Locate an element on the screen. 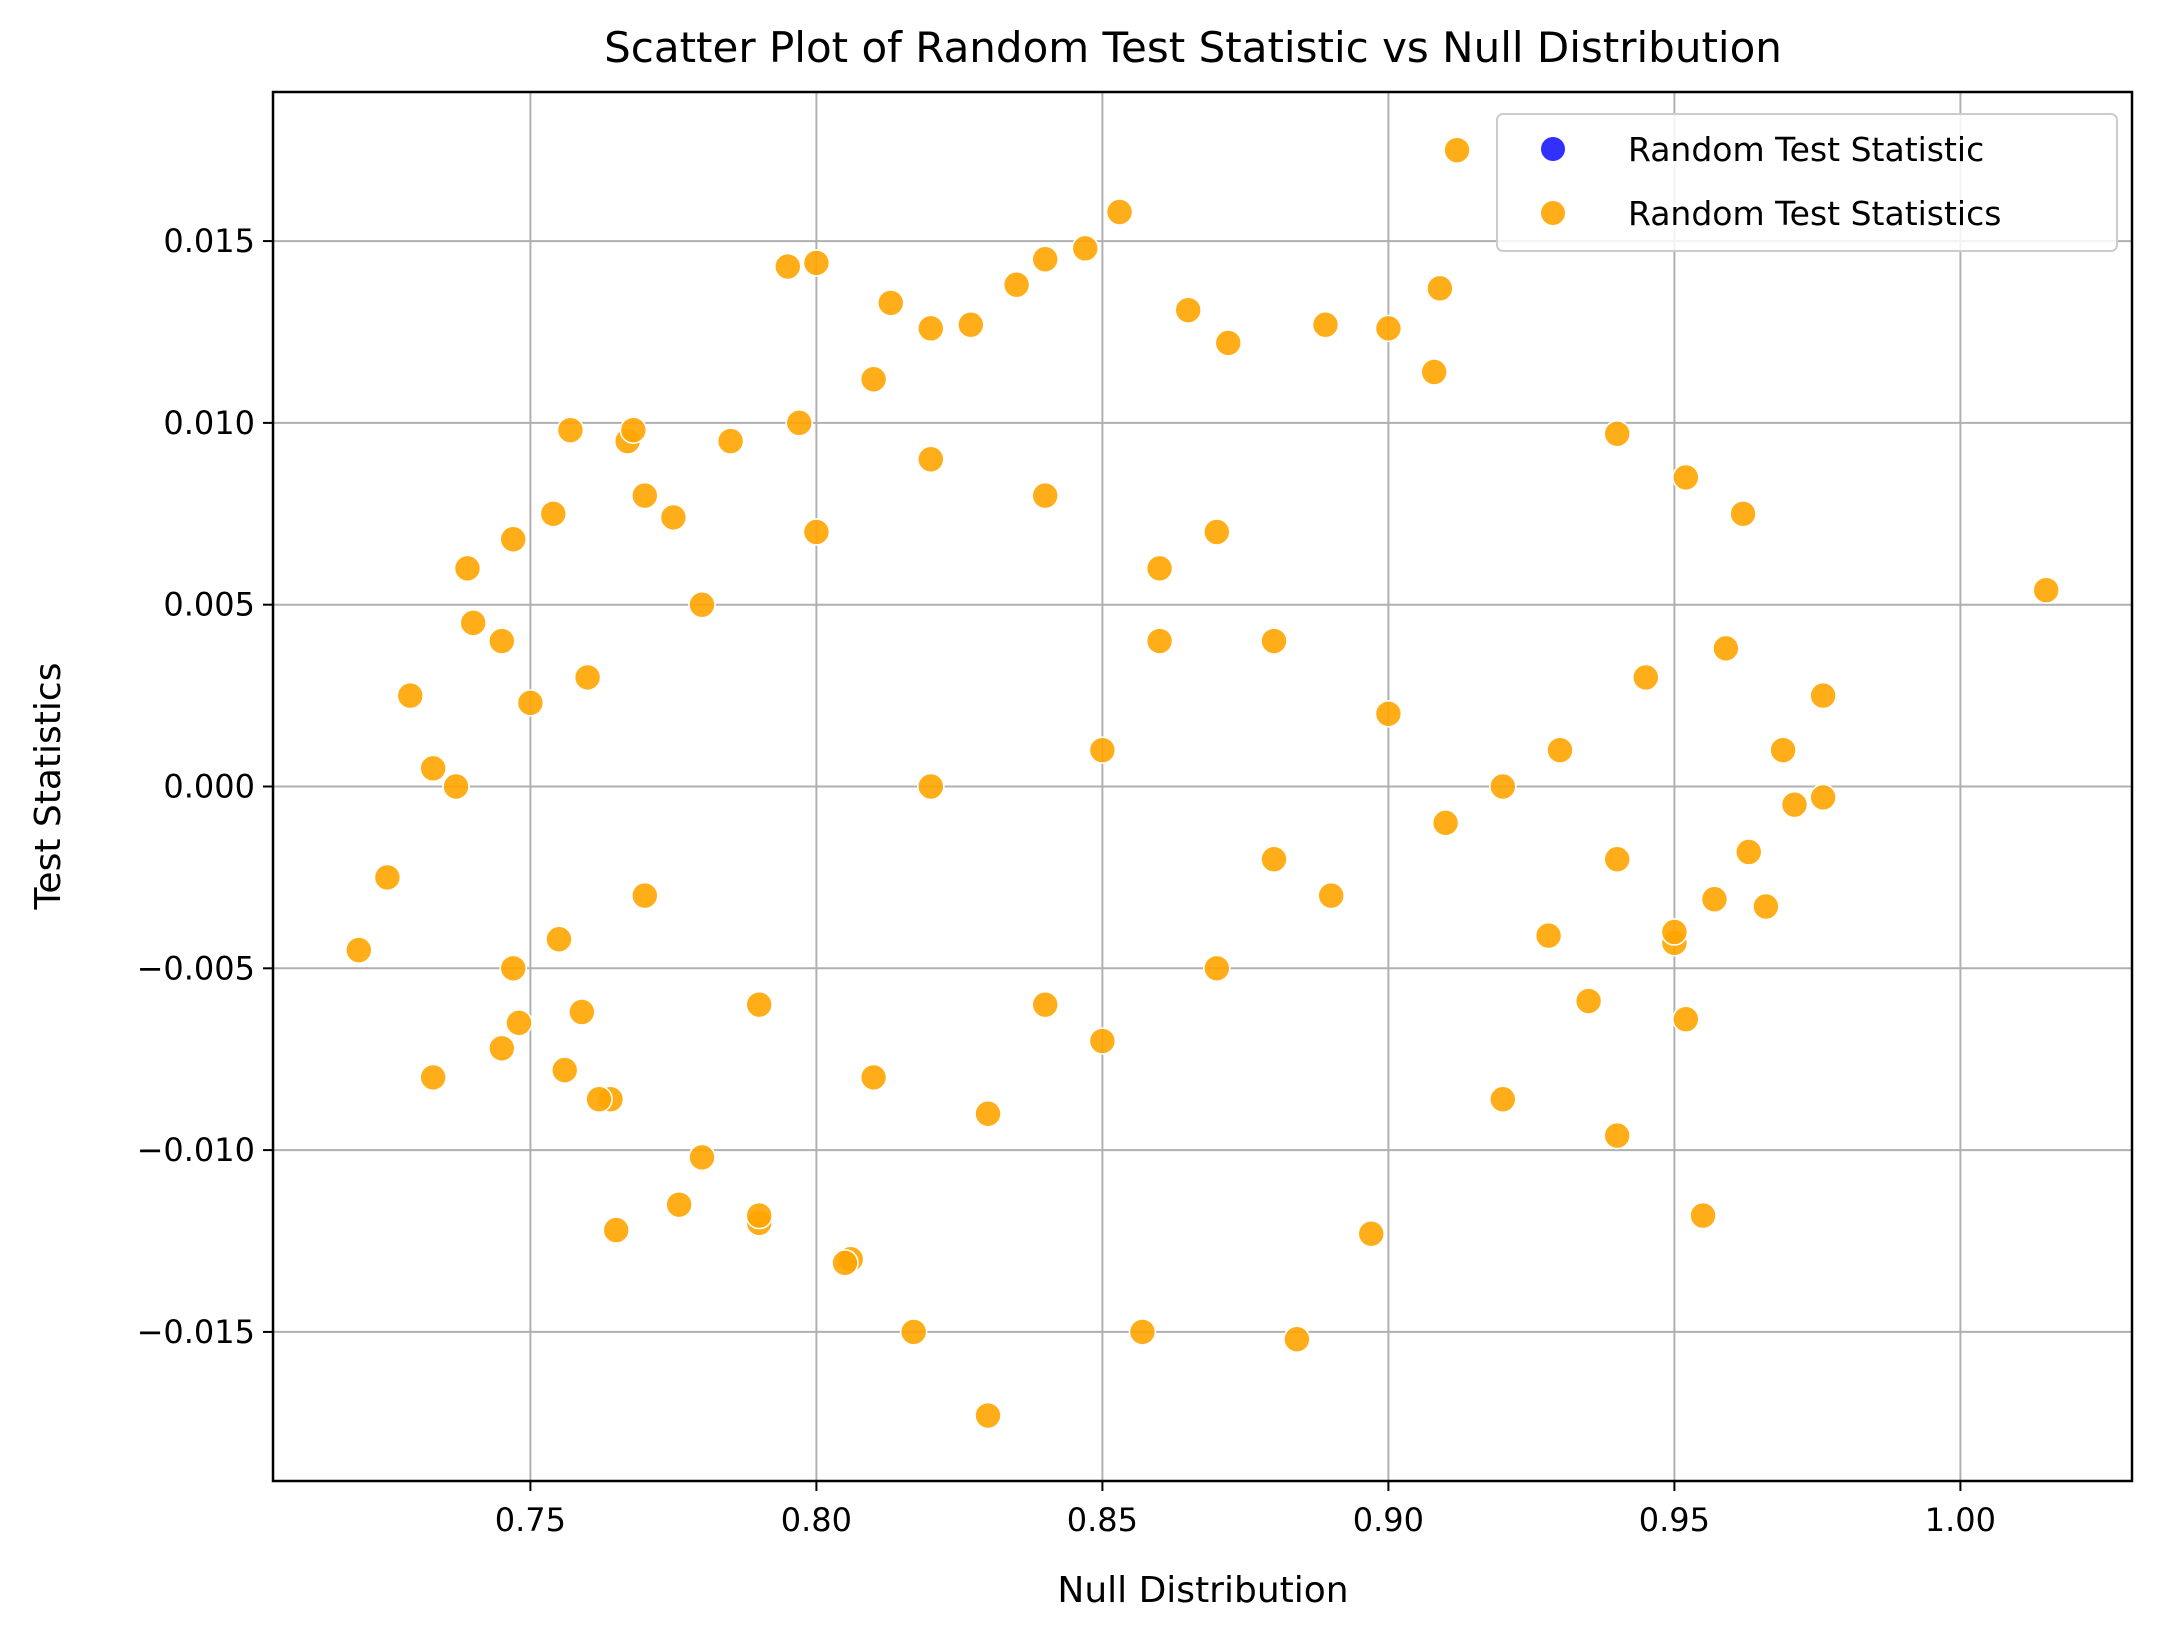  x-tick-label: 0.80 is located at coordinates (816, 1520).